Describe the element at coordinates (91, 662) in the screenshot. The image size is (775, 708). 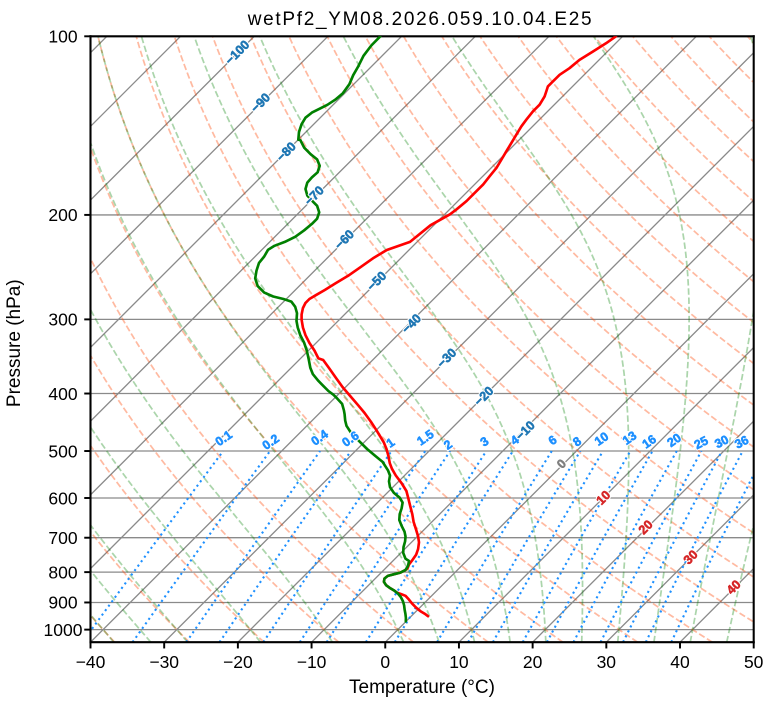
I see `svg-text: −40` at that location.